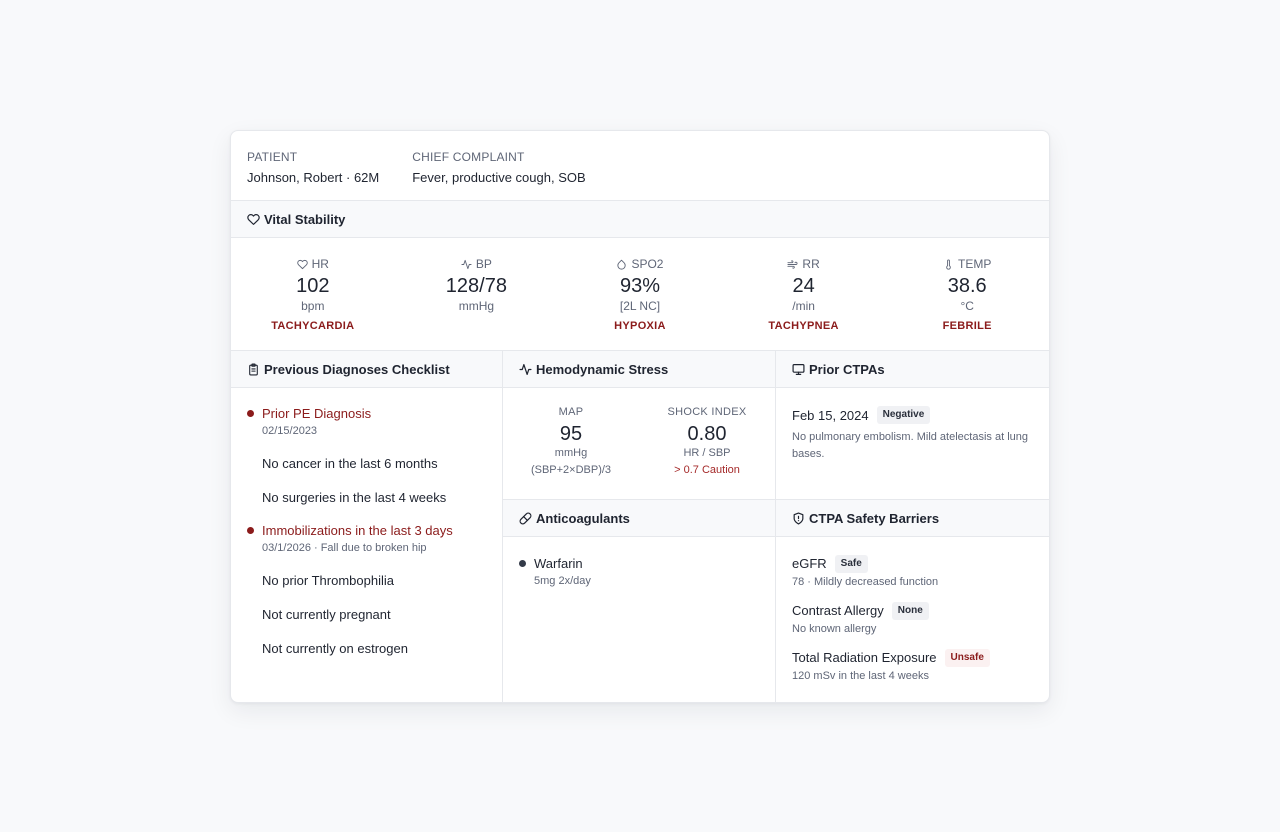  Describe the element at coordinates (326, 614) in the screenshot. I see `checklist-item-text: Not currently pregnant` at that location.